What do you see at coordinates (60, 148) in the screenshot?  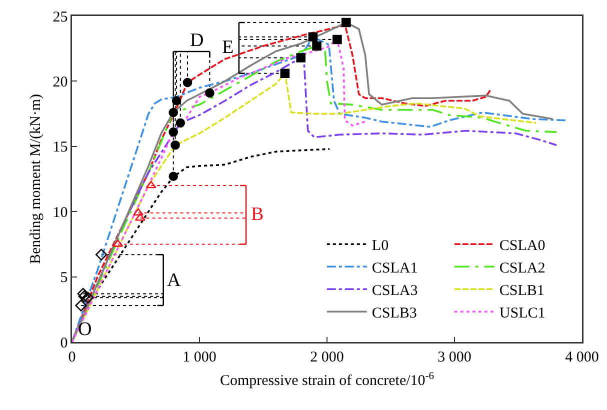 I see `y-tick-label: 15` at bounding box center [60, 148].